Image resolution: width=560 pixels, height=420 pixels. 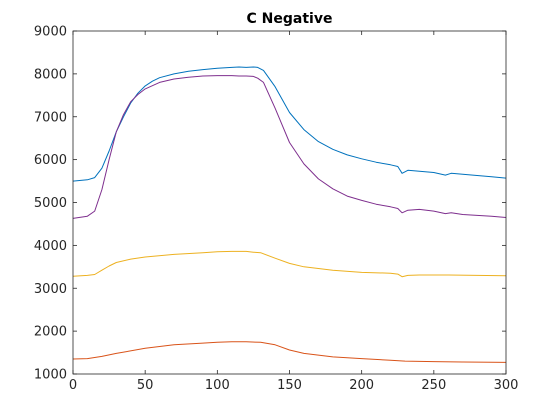 What do you see at coordinates (50, 332) in the screenshot?
I see `y-tick-label: 2000` at bounding box center [50, 332].